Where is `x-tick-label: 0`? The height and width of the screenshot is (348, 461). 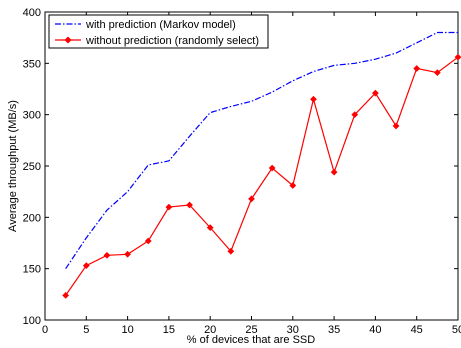 x-tick-label: 0 is located at coordinates (45, 330).